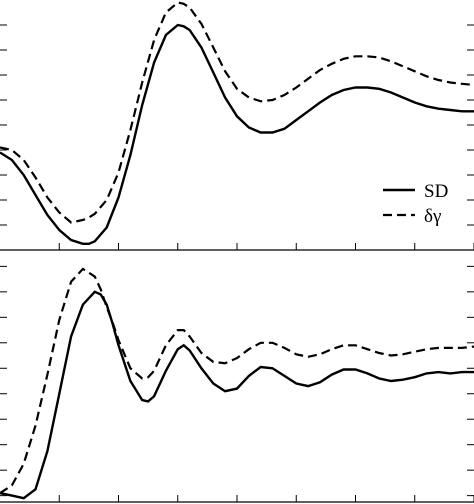 This screenshot has height=504, width=474. I want to click on legend-label-dashed: δγ, so click(432, 216).